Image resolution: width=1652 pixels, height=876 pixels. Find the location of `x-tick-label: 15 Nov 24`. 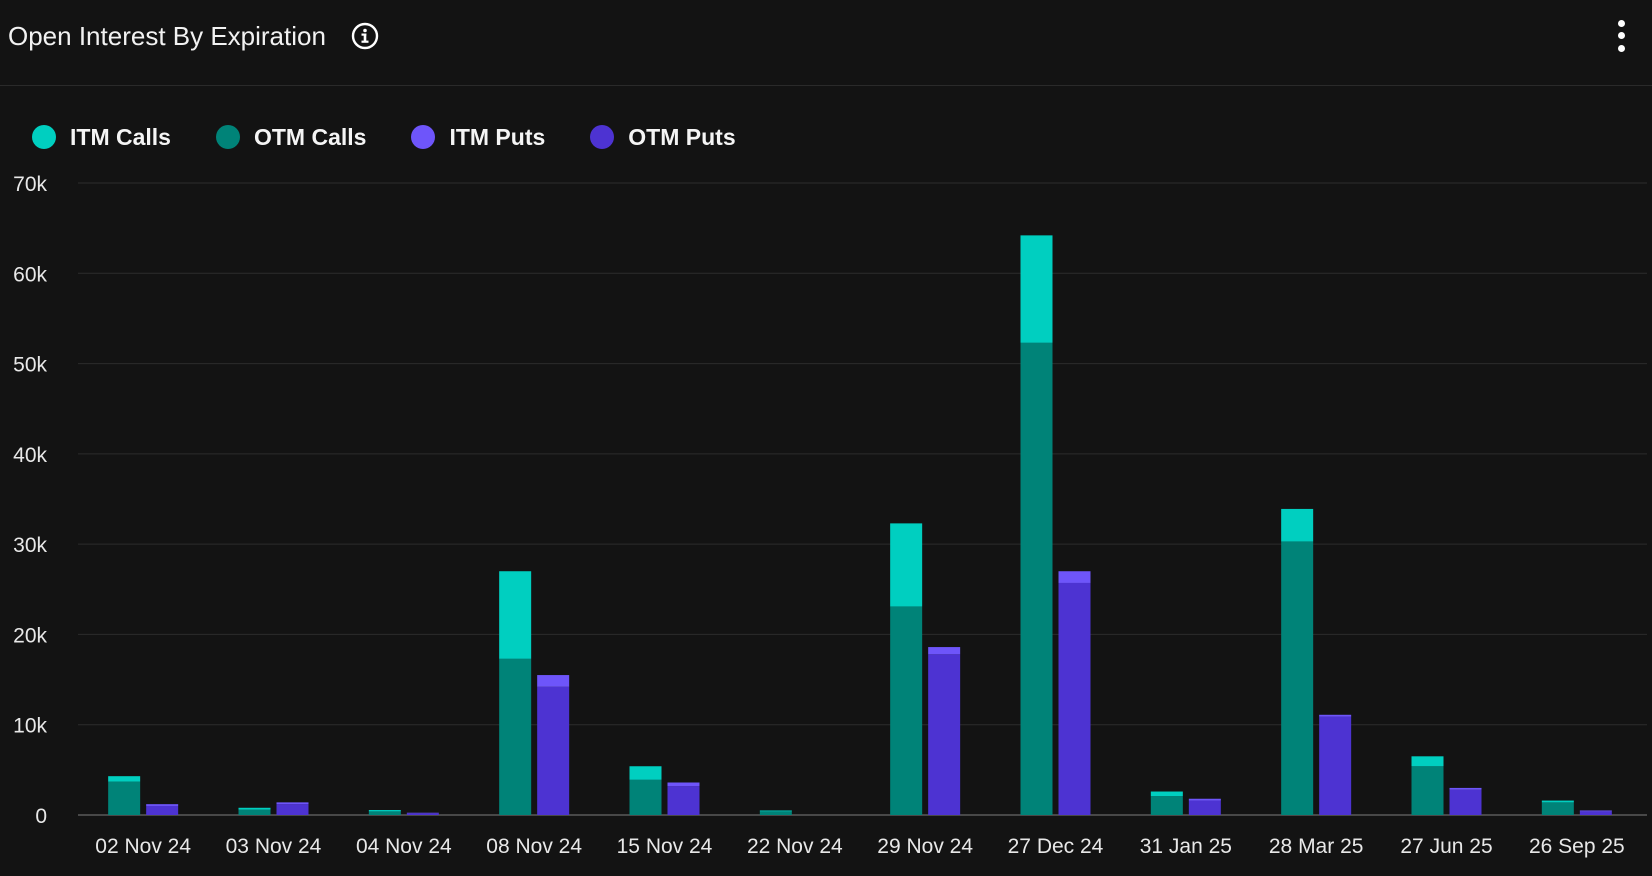

x-tick-label: 15 Nov 24 is located at coordinates (665, 846).